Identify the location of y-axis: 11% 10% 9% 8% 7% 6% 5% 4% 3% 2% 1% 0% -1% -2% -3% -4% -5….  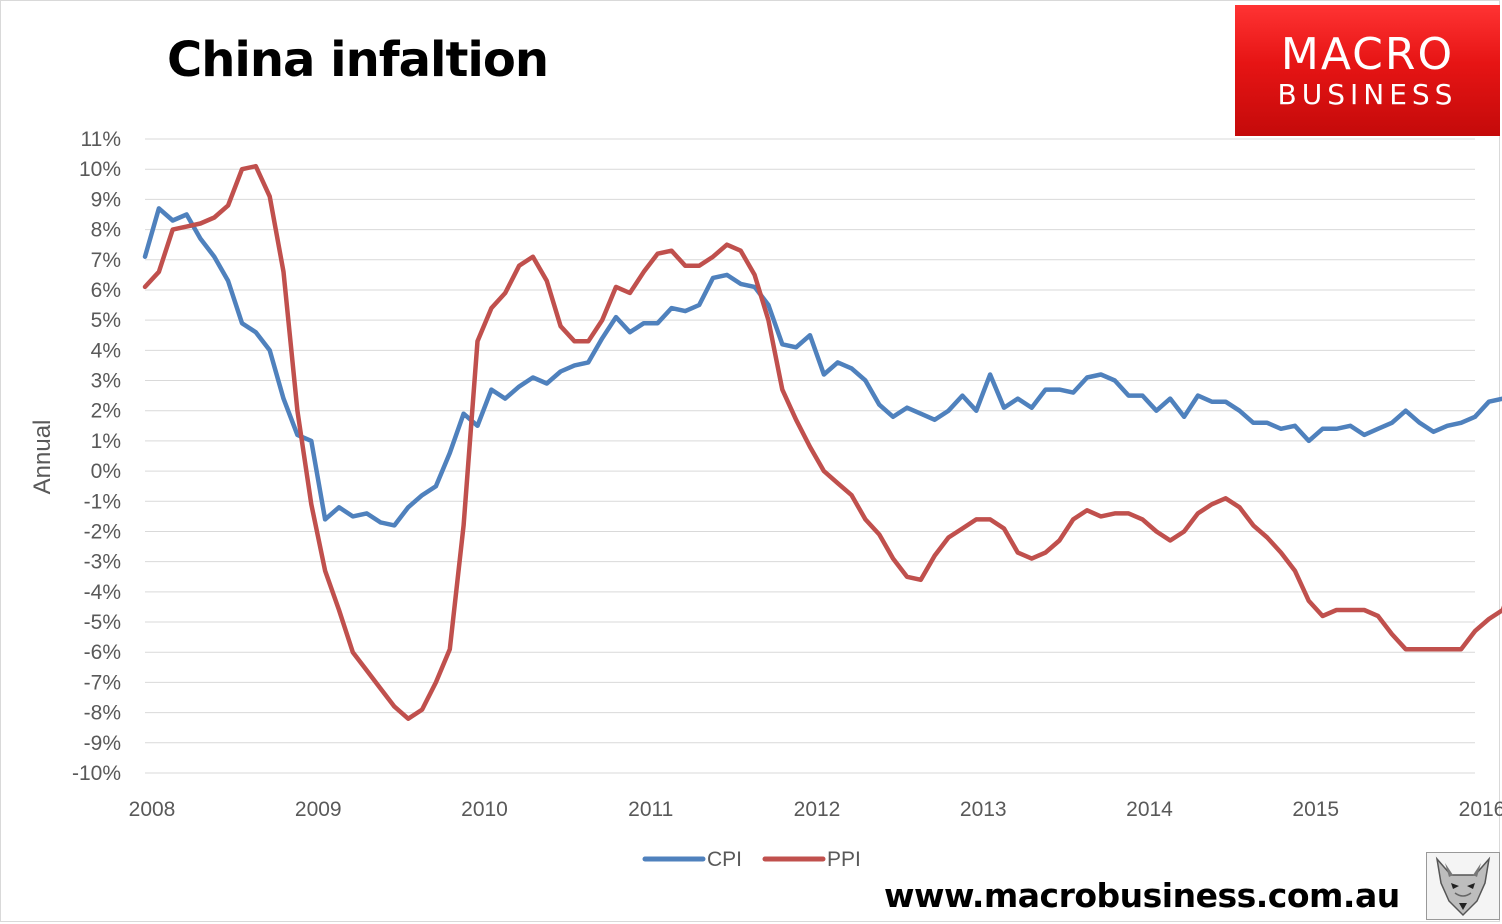
(96, 456).